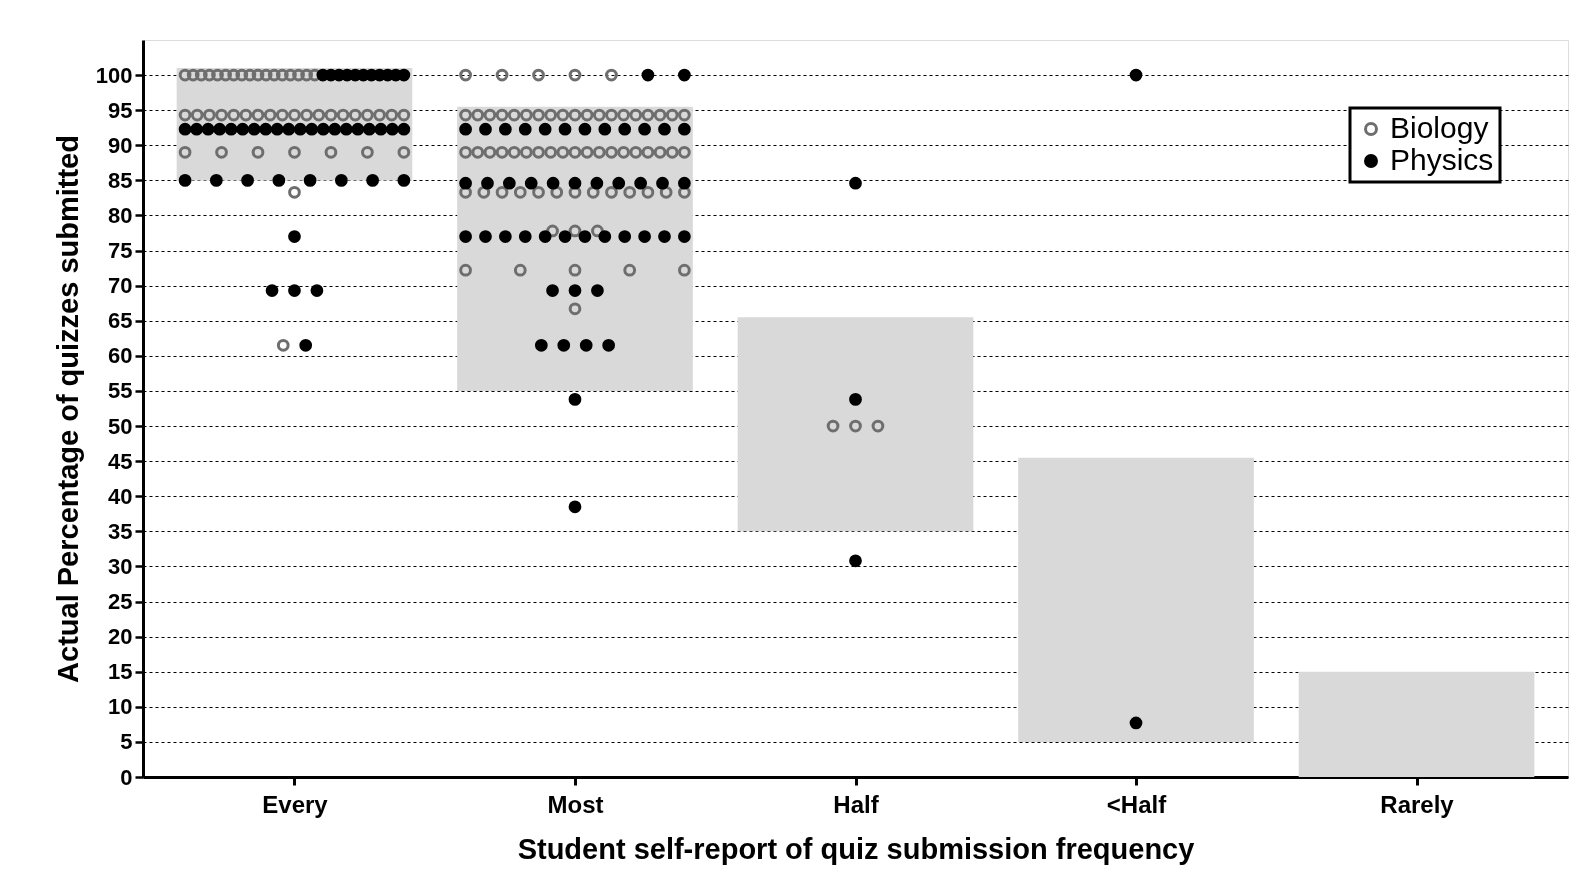 This screenshot has height=895, width=1588. I want to click on x-axis-title: Student self-report of quiz submission frequency, so click(856, 848).